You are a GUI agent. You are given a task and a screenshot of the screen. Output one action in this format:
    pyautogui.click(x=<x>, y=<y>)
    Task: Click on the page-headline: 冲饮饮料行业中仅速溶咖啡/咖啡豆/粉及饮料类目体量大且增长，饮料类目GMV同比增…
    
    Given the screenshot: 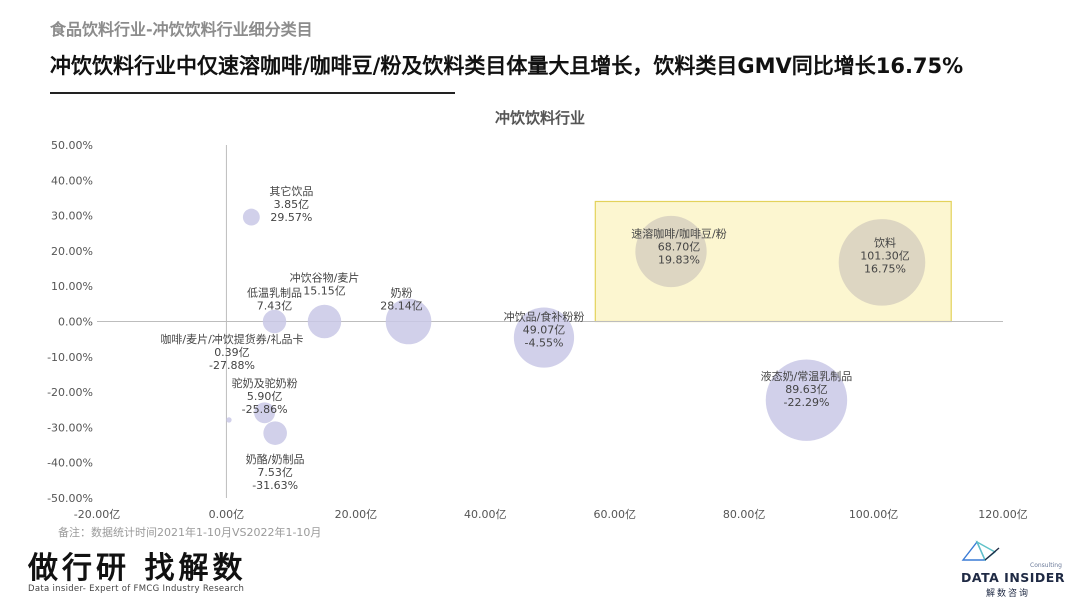 What is the action you would take?
    pyautogui.click(x=507, y=66)
    